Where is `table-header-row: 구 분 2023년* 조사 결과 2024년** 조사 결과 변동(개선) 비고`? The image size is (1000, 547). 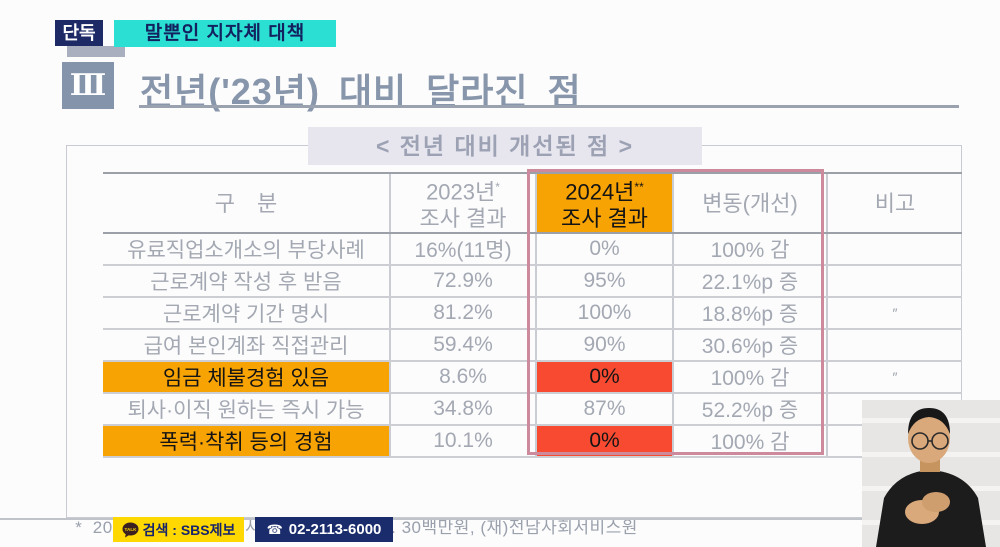 table-header-row: 구 분 2023년* 조사 결과 2024년** 조사 결과 변동(개선) 비고 is located at coordinates (532, 203).